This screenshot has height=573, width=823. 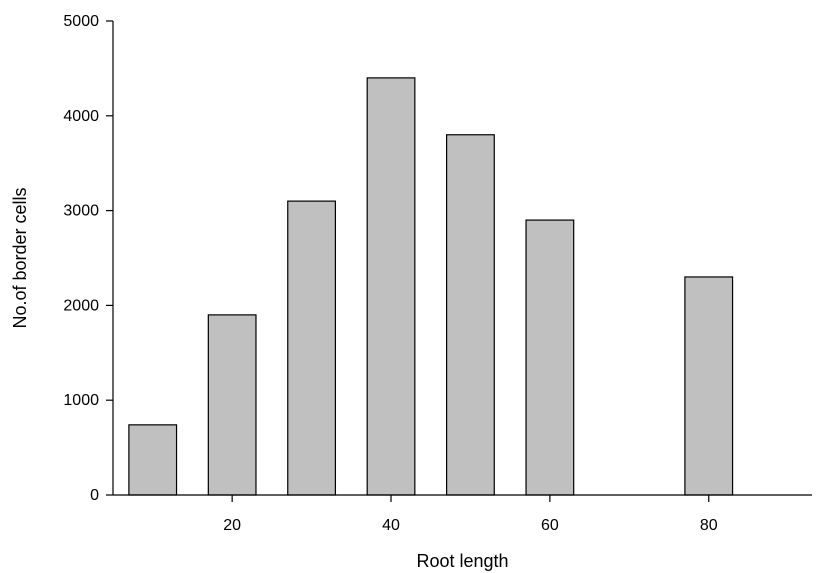 I want to click on y-tick-label: 3000, so click(x=81, y=211).